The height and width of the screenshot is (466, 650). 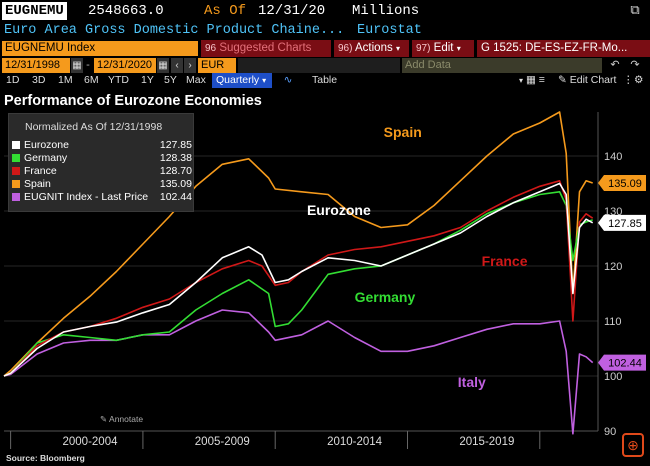 What do you see at coordinates (622, 222) in the screenshot?
I see `last-value-tag-eurozone` at bounding box center [622, 222].